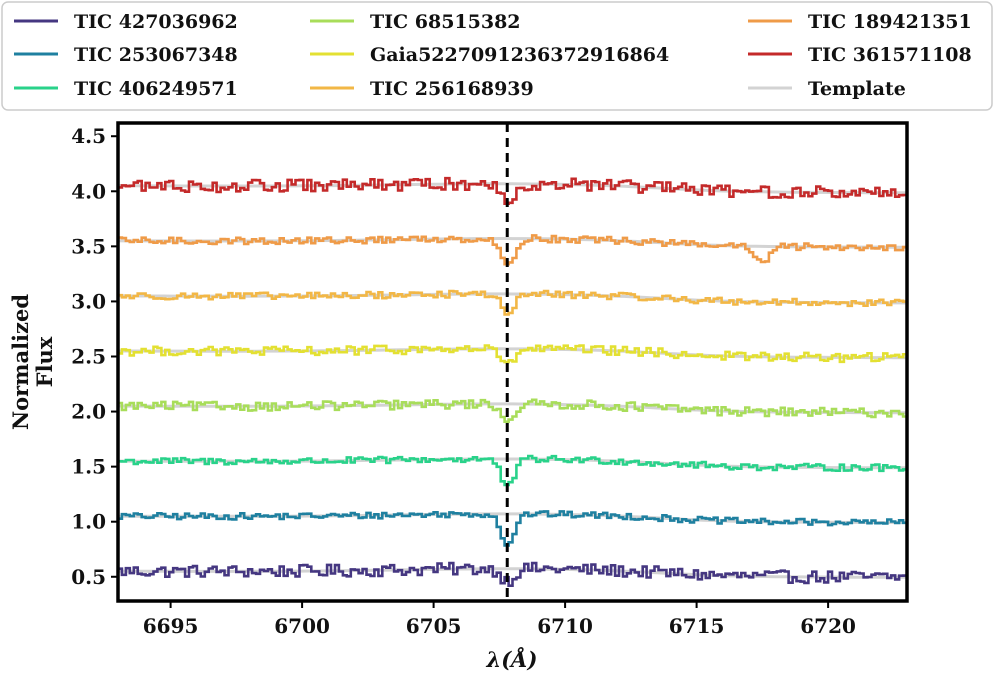 This screenshot has width=994, height=680. I want to click on x-tick-label: 6705, so click(434, 626).